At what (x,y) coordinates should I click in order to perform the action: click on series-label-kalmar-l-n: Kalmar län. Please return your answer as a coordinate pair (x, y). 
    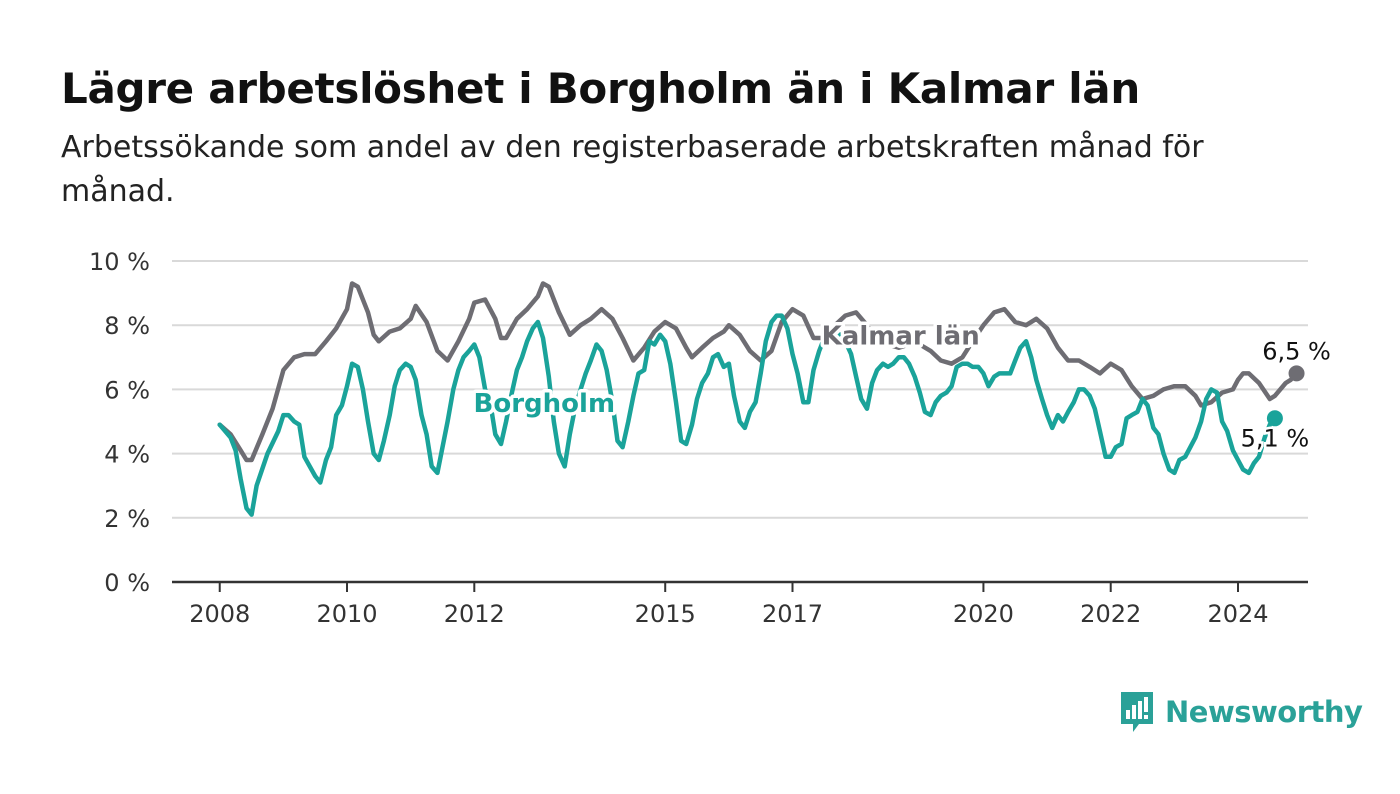
    Looking at the image, I should click on (901, 336).